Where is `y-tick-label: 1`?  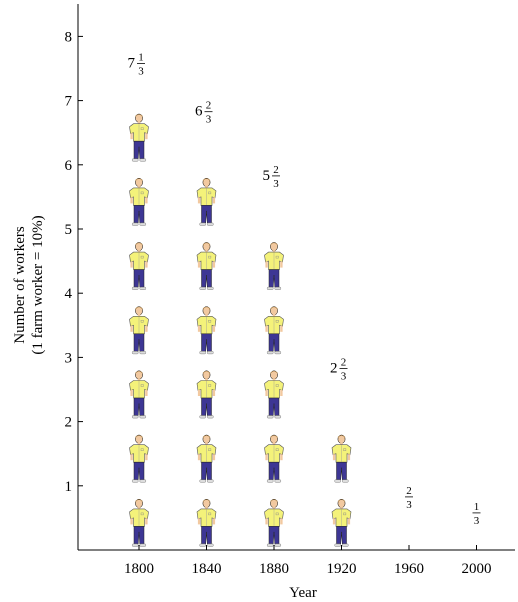 y-tick-label: 1 is located at coordinates (69, 487).